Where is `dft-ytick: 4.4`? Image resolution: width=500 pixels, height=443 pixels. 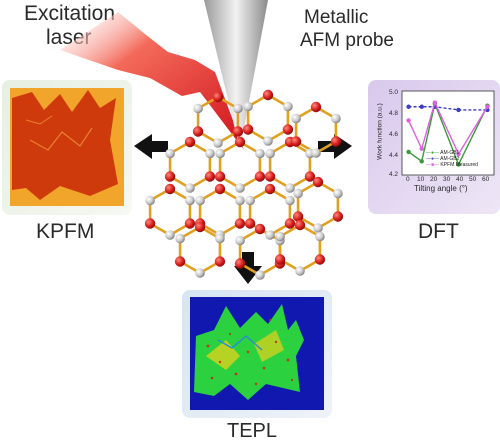
dft-ytick: 4.4 is located at coordinates (394, 155).